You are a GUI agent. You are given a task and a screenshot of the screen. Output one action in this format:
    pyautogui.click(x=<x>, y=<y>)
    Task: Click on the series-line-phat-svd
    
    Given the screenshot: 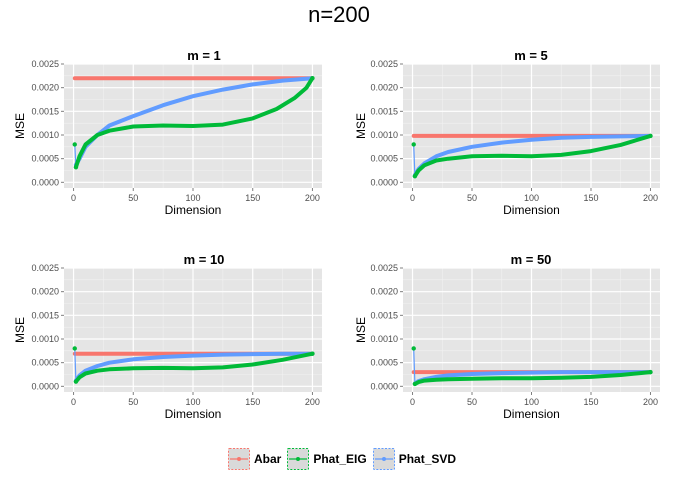 What is the action you would take?
    pyautogui.click(x=194, y=367)
    